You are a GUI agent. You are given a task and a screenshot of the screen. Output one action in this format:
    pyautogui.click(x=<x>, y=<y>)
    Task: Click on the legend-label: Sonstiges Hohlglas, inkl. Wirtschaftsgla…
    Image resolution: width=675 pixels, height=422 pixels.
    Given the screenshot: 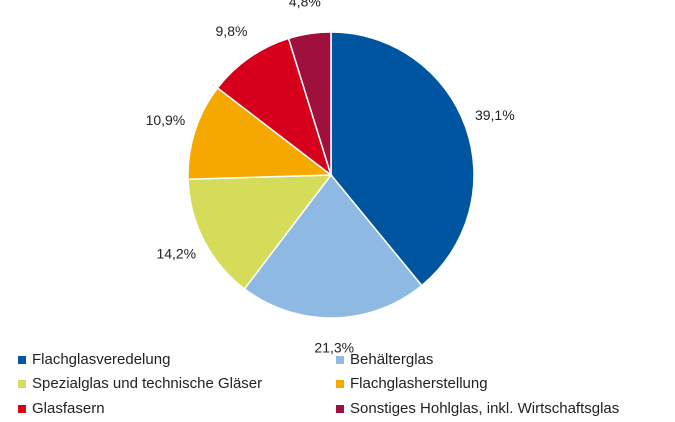 What is the action you would take?
    pyautogui.click(x=484, y=408)
    